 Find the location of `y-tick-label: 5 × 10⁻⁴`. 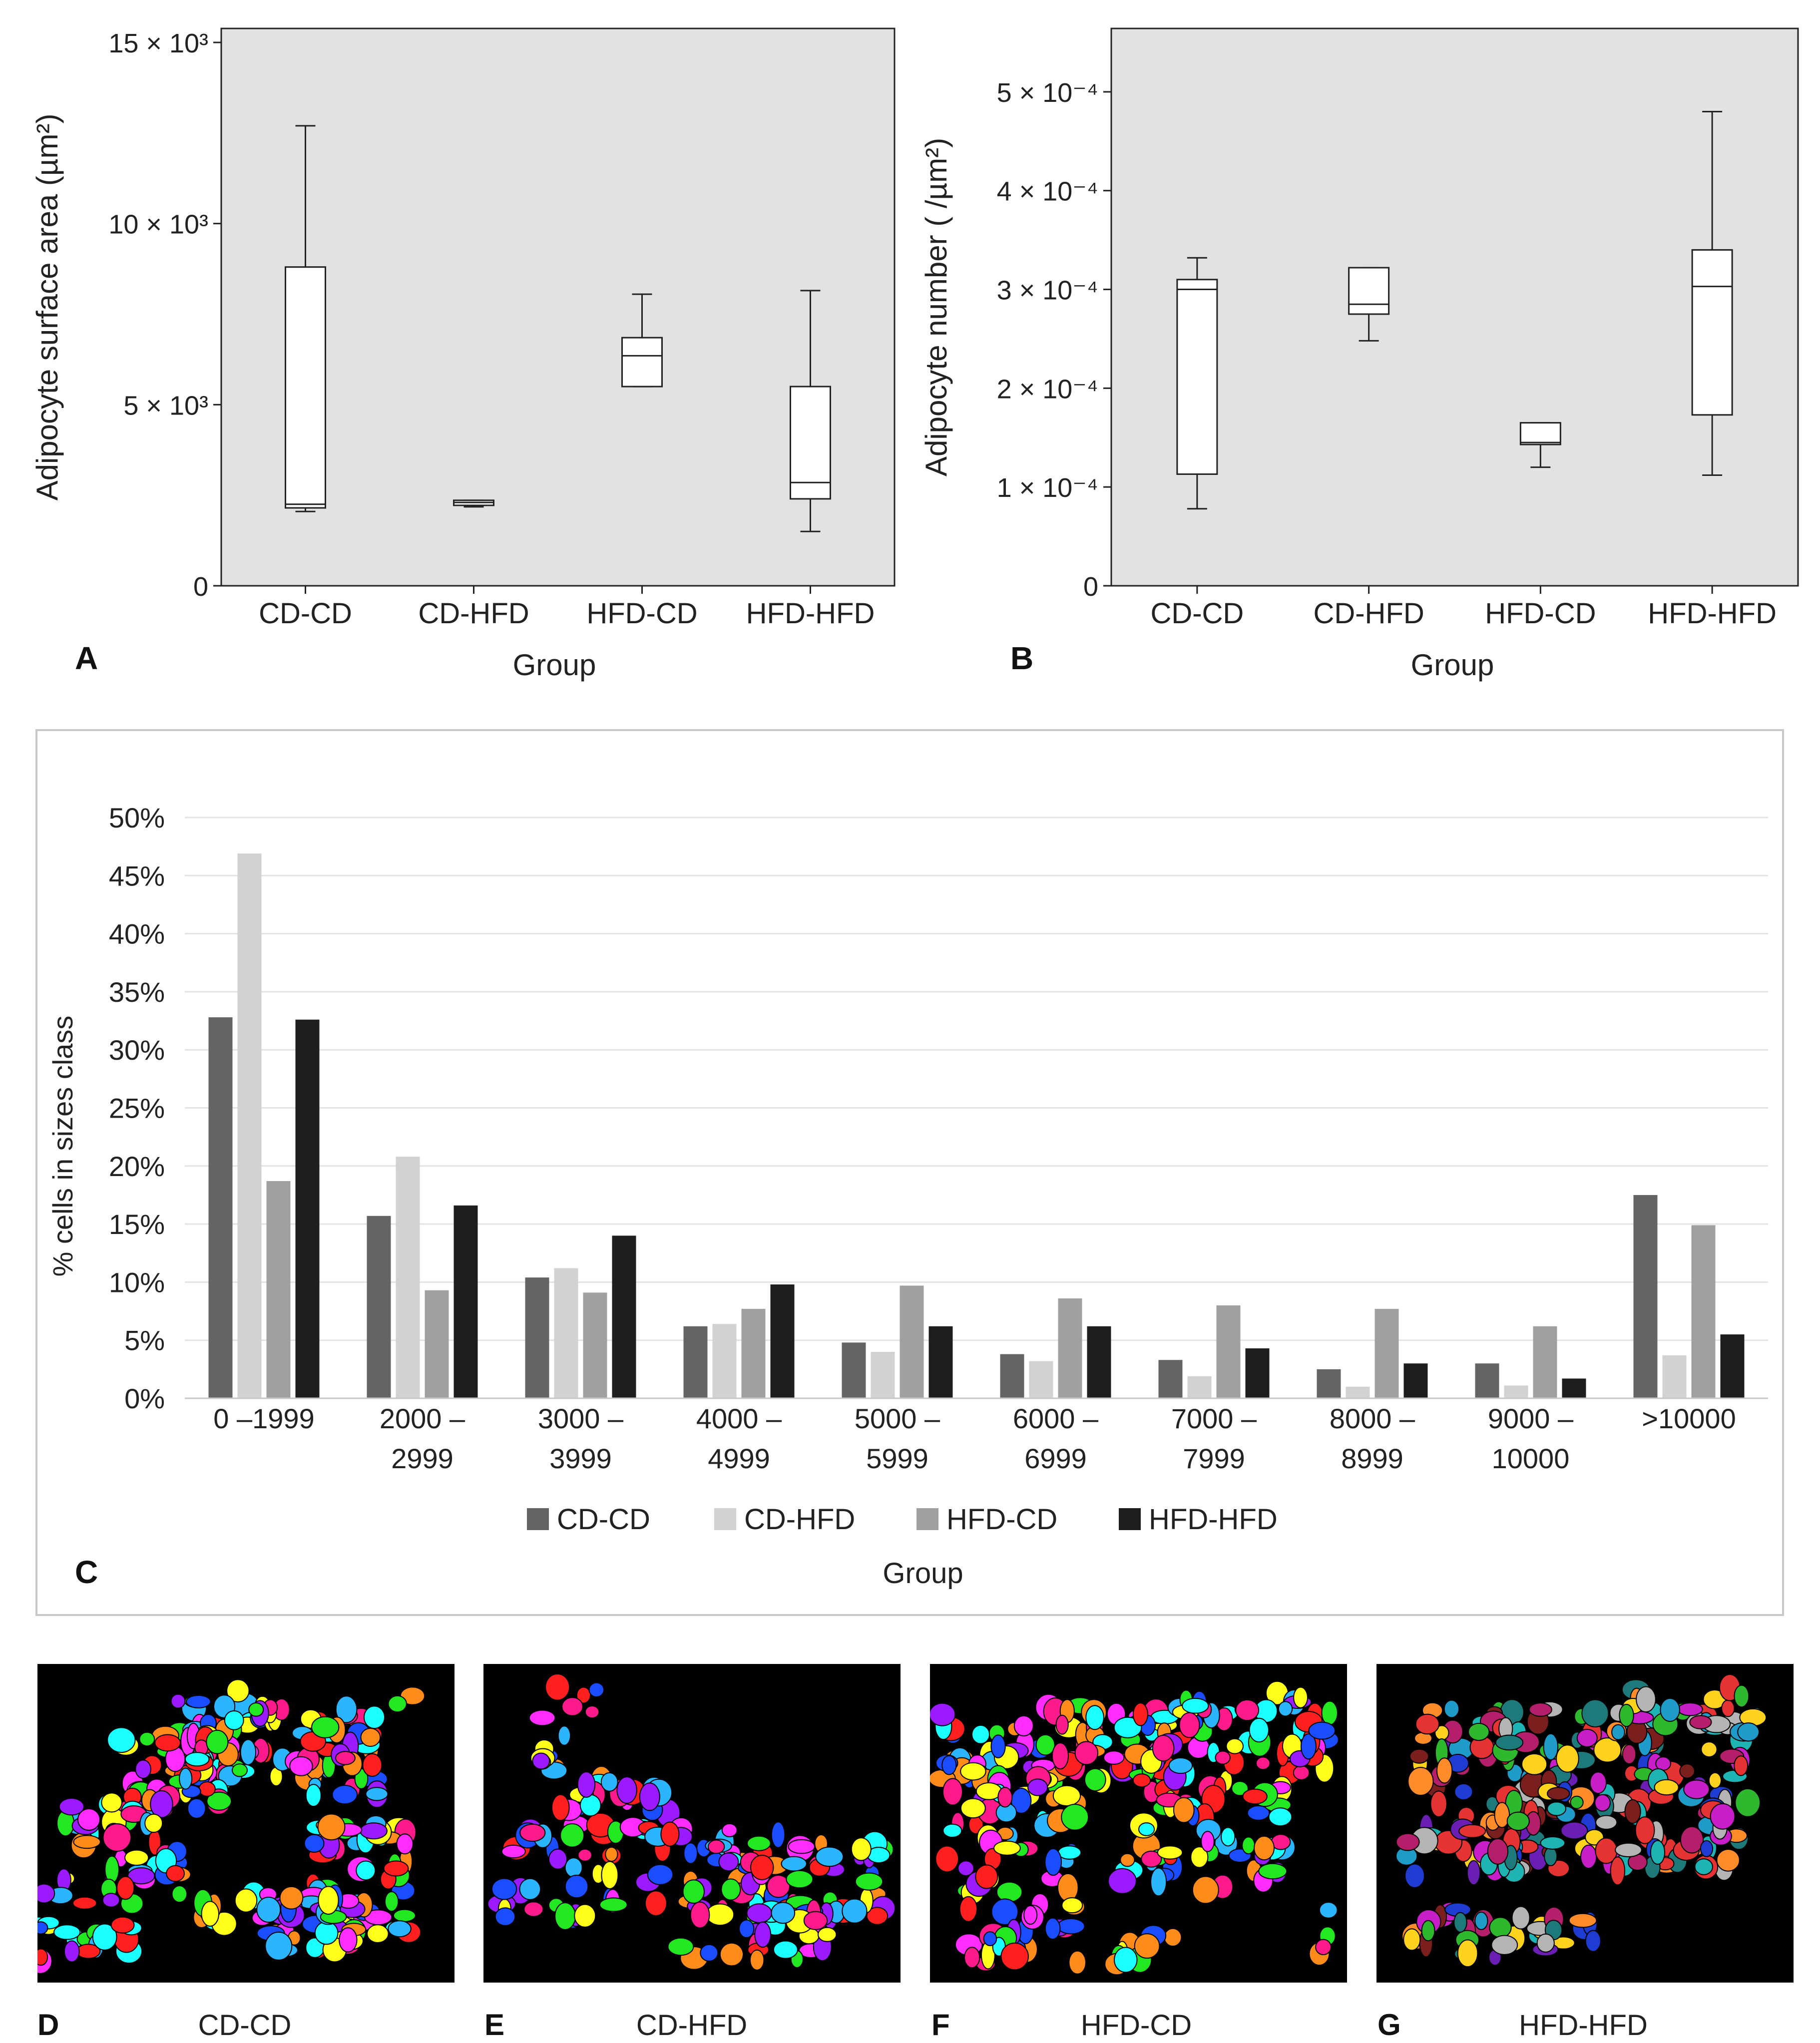

y-tick-label: 5 × 10⁻⁴ is located at coordinates (1047, 93).